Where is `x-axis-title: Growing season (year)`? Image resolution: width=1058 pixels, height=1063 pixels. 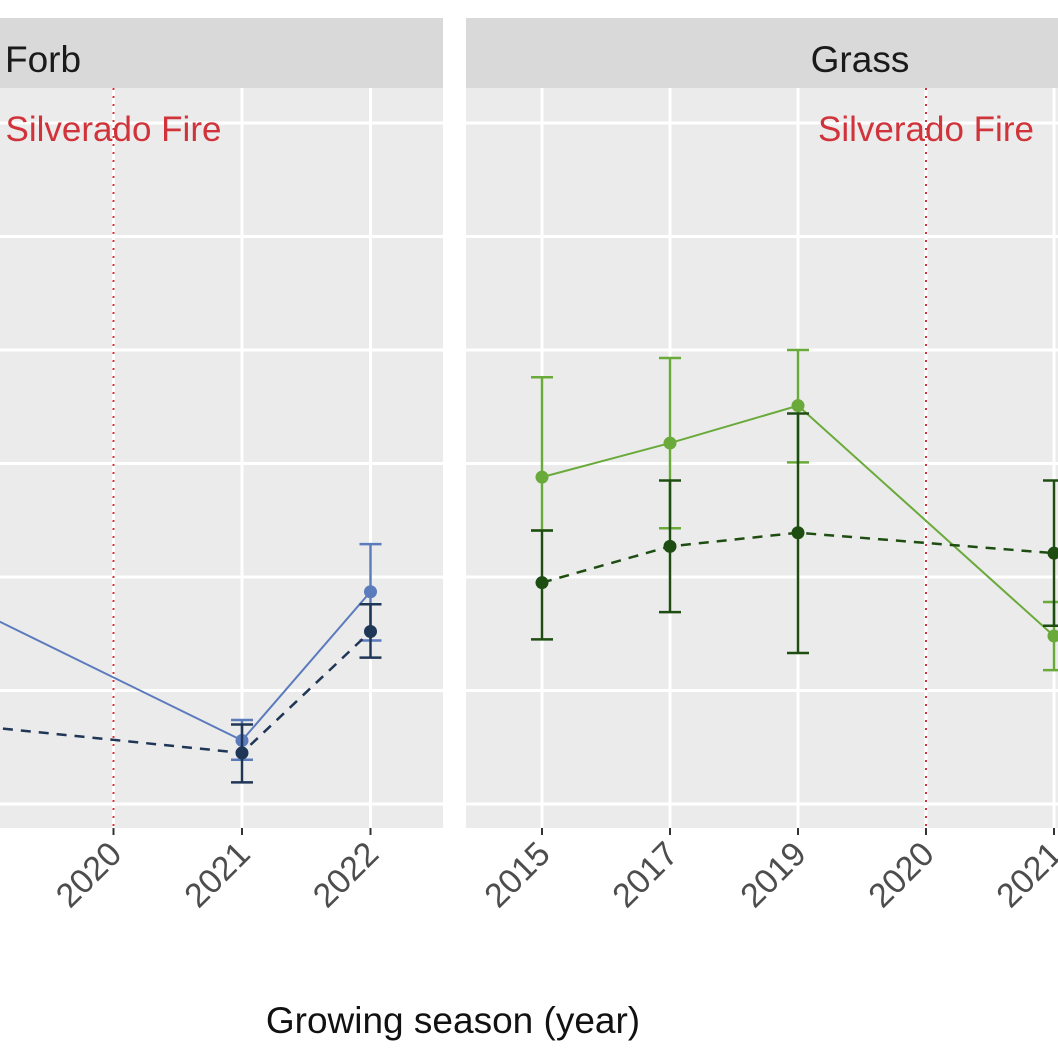 x-axis-title: Growing season (year) is located at coordinates (453, 1020).